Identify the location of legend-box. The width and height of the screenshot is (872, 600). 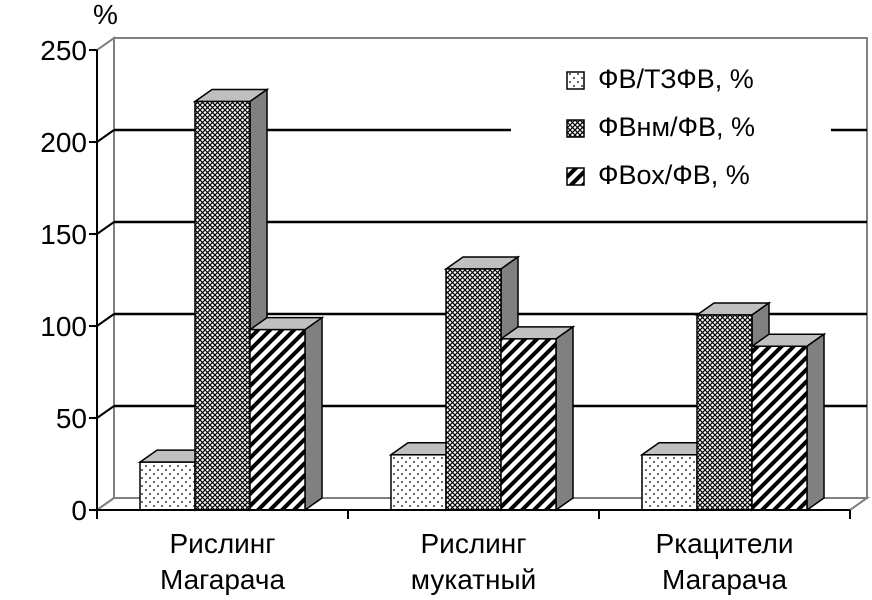
(671, 139).